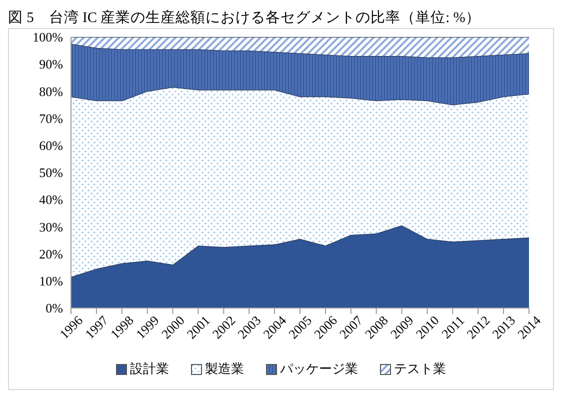 This screenshot has width=564, height=403. I want to click on legend-label: 製造業, so click(224, 369).